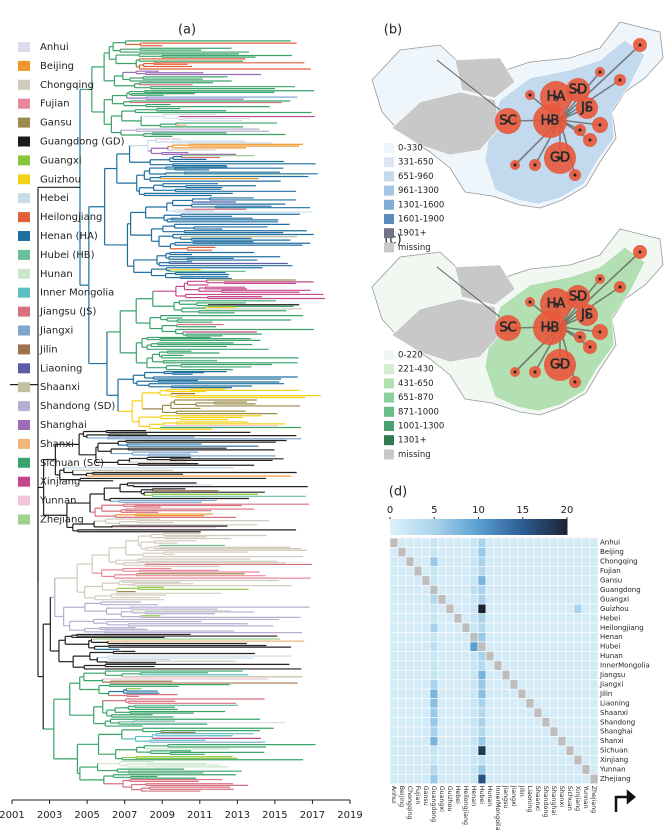 This screenshot has width=667, height=832. What do you see at coordinates (481, 795) in the screenshot?
I see `column-label: Hubei` at bounding box center [481, 795].